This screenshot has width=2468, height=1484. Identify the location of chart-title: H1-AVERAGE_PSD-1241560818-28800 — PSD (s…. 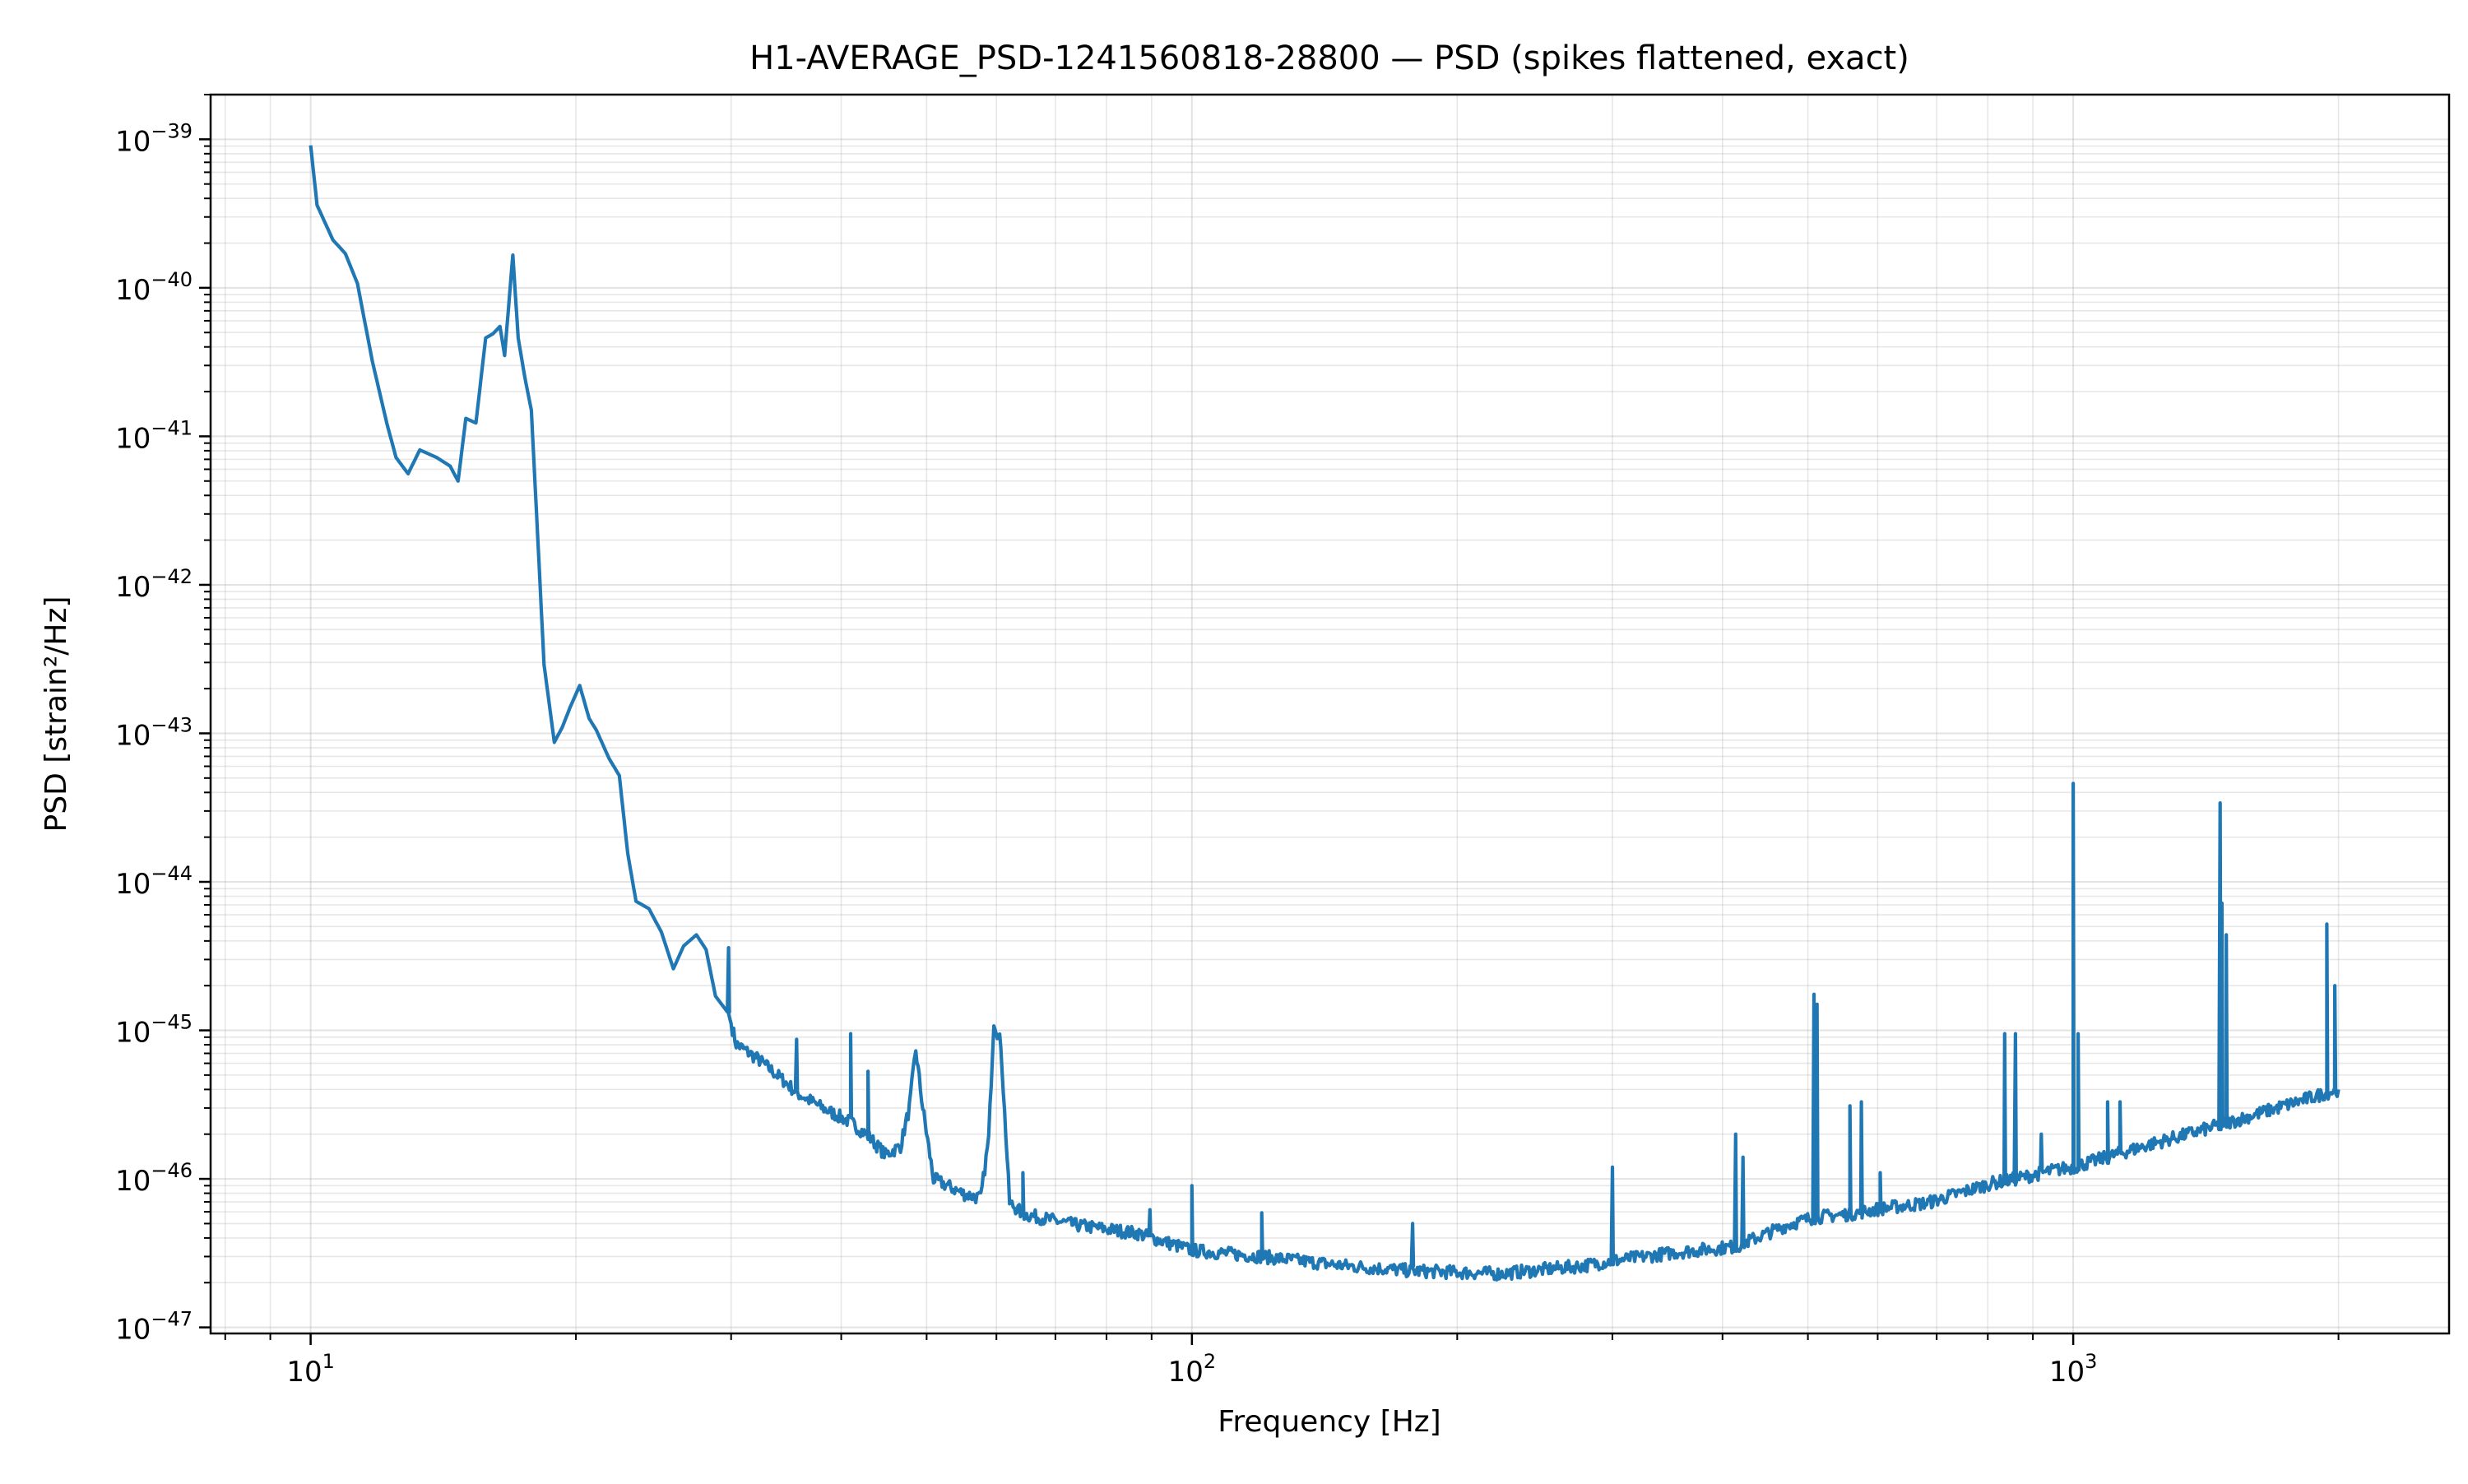
(1329, 58).